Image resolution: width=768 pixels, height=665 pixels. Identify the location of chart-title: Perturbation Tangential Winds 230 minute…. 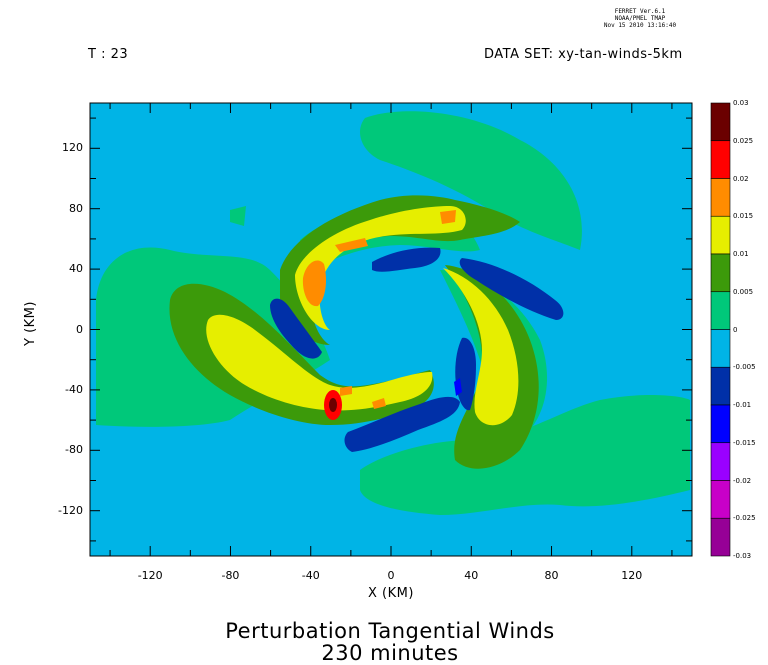
(390, 642).